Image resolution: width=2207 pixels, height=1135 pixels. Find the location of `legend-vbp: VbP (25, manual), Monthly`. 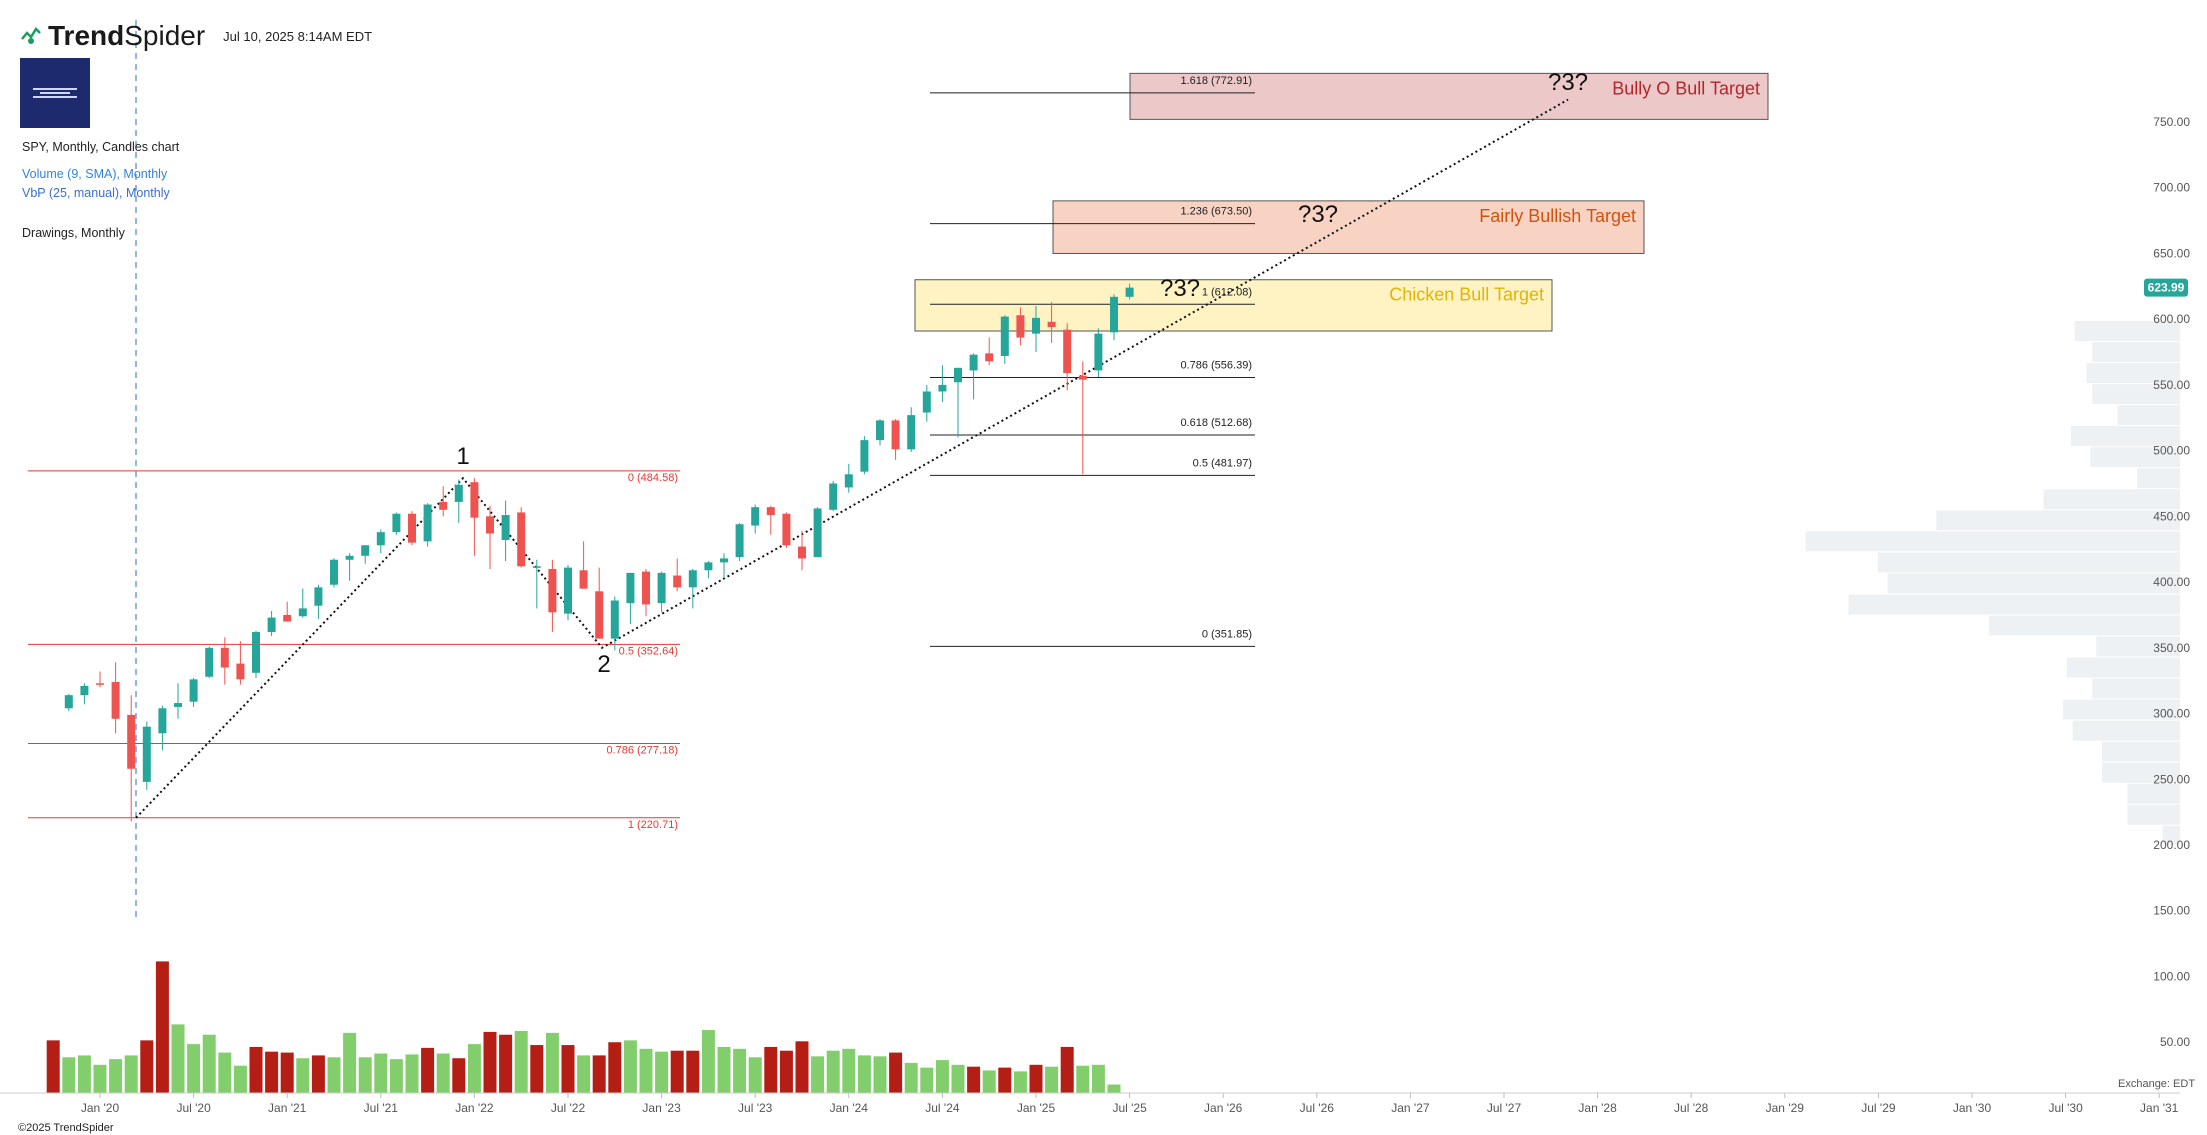

legend-vbp: VbP (25, manual), Monthly is located at coordinates (96, 193).